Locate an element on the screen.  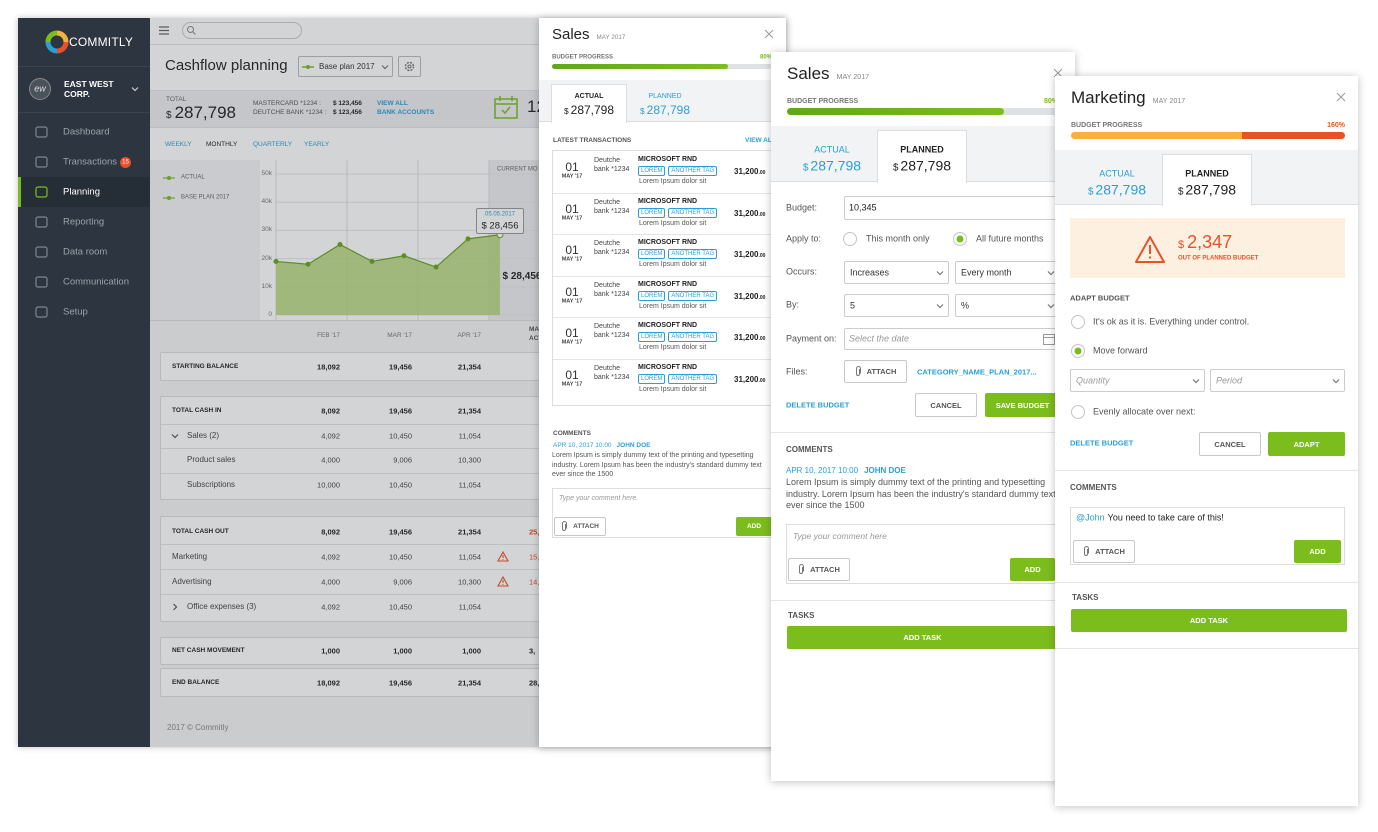
paperclip-shape is located at coordinates (858, 371).